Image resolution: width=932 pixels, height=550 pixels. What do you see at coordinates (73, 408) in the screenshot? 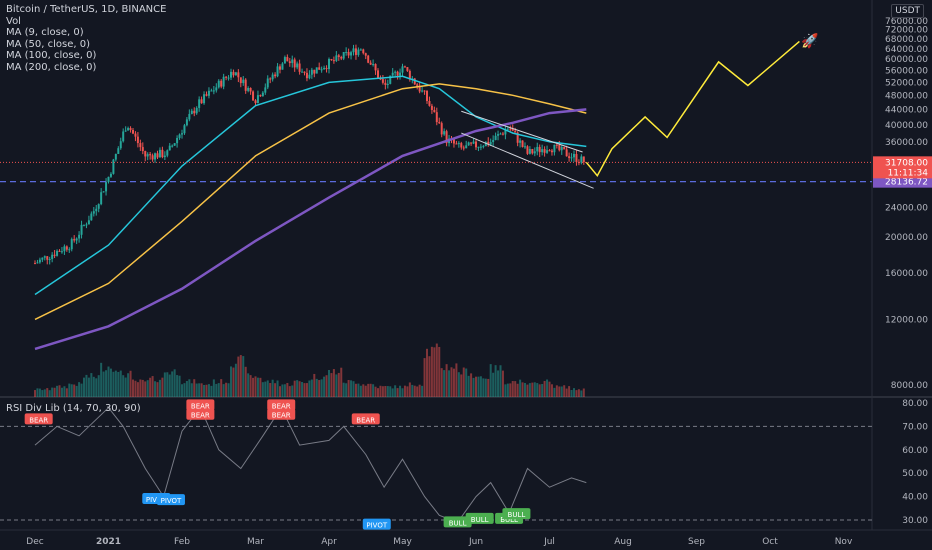
I see `rsi-indicator-label: RSI Div Lib (14, 70, 30, 90)` at bounding box center [73, 408].